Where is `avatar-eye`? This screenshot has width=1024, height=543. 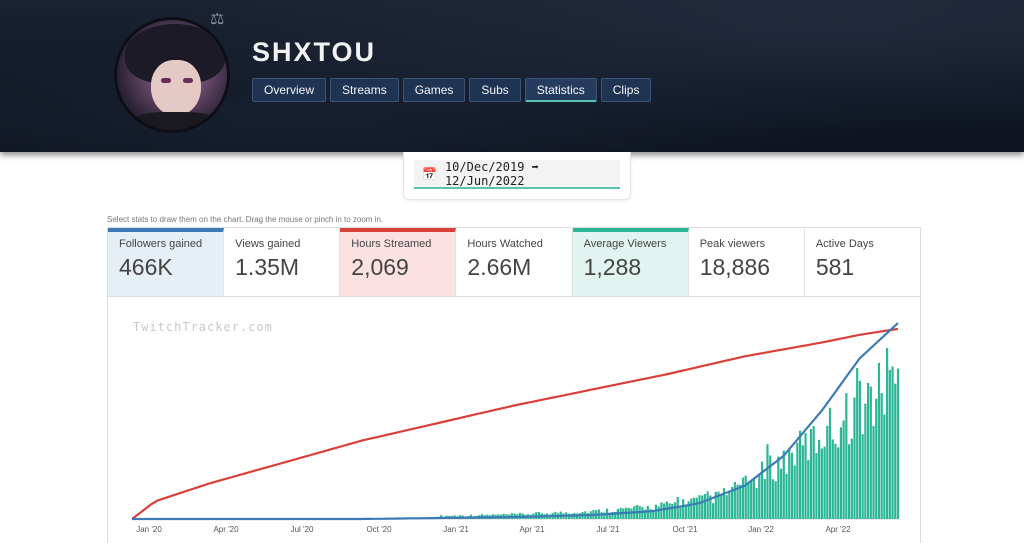 avatar-eye is located at coordinates (188, 80).